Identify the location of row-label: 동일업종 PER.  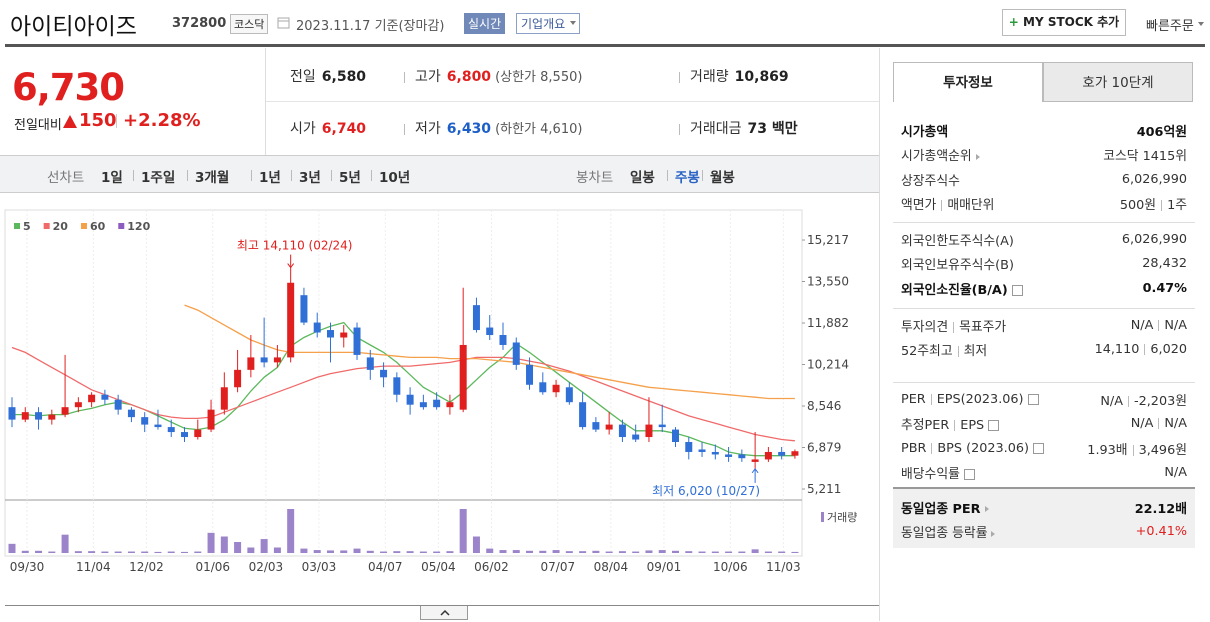
(945, 507).